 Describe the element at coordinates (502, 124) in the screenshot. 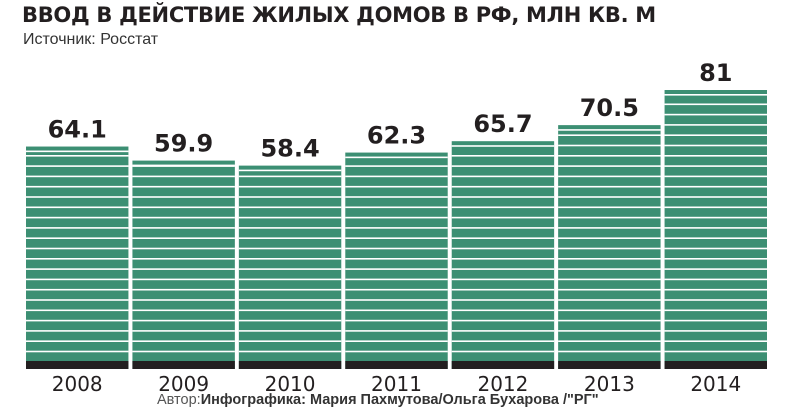

I see `value-label-2012: 65.7` at that location.